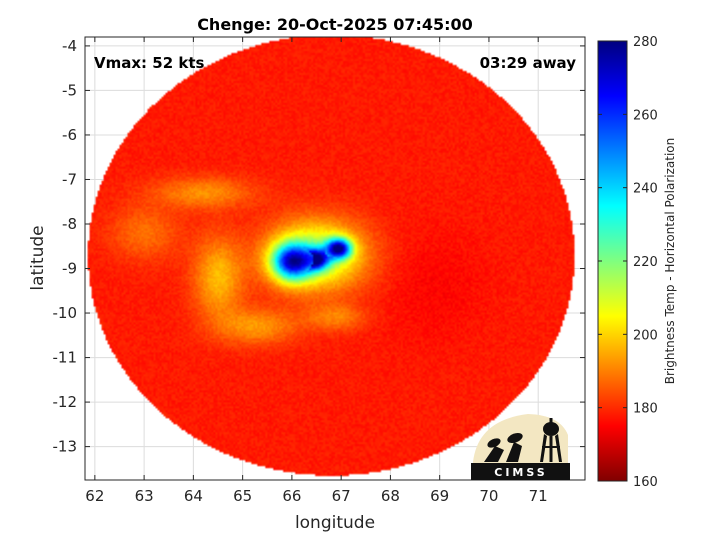 This screenshot has width=720, height=540. I want to click on y-tick-label: -8, so click(69, 224).